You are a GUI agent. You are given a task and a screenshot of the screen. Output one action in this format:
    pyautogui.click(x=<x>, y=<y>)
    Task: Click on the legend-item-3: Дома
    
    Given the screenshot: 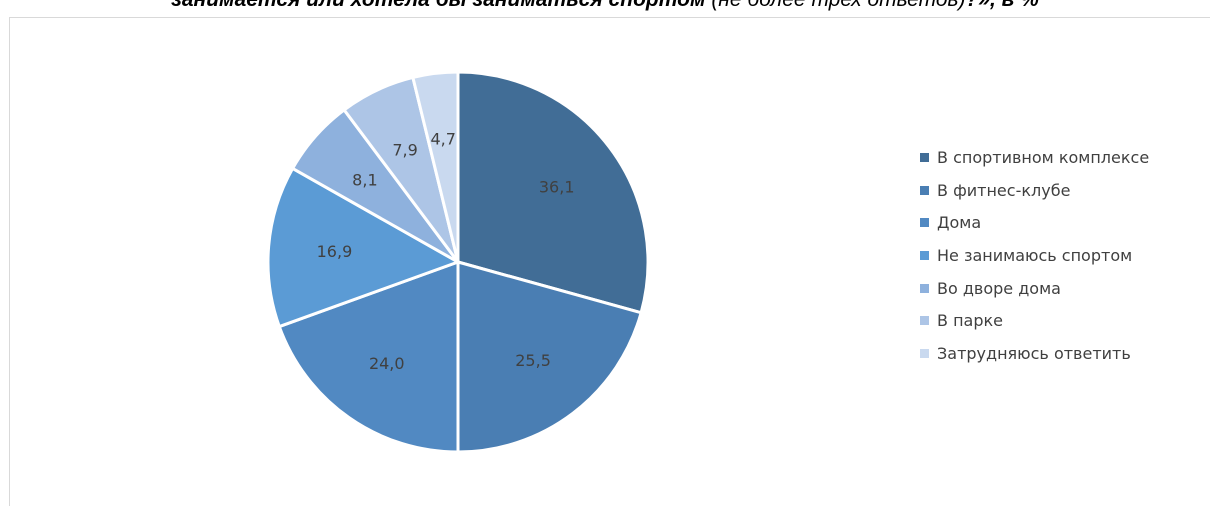 What is the action you would take?
    pyautogui.click(x=1034, y=222)
    